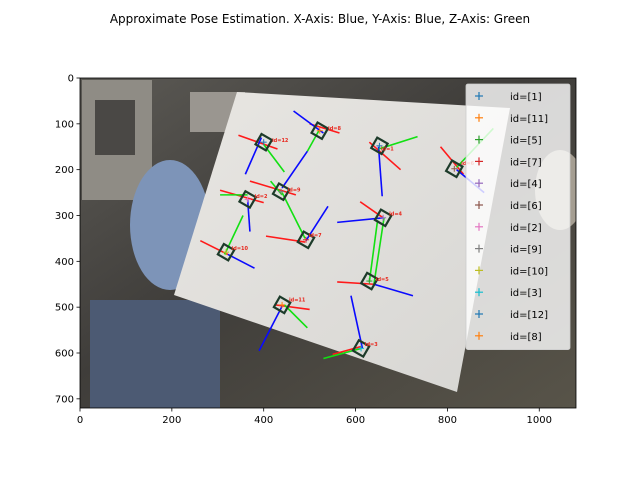 The height and width of the screenshot is (480, 640). What do you see at coordinates (395, 215) in the screenshot?
I see `marker-label-6: id=4` at bounding box center [395, 215].